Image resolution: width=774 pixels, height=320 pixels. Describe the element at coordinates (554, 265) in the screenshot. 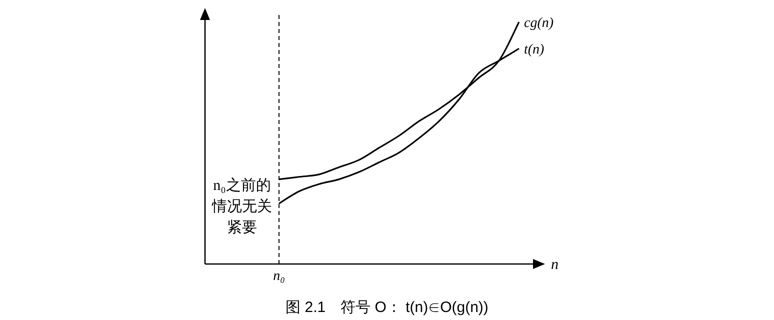

I see `x-label: n` at that location.